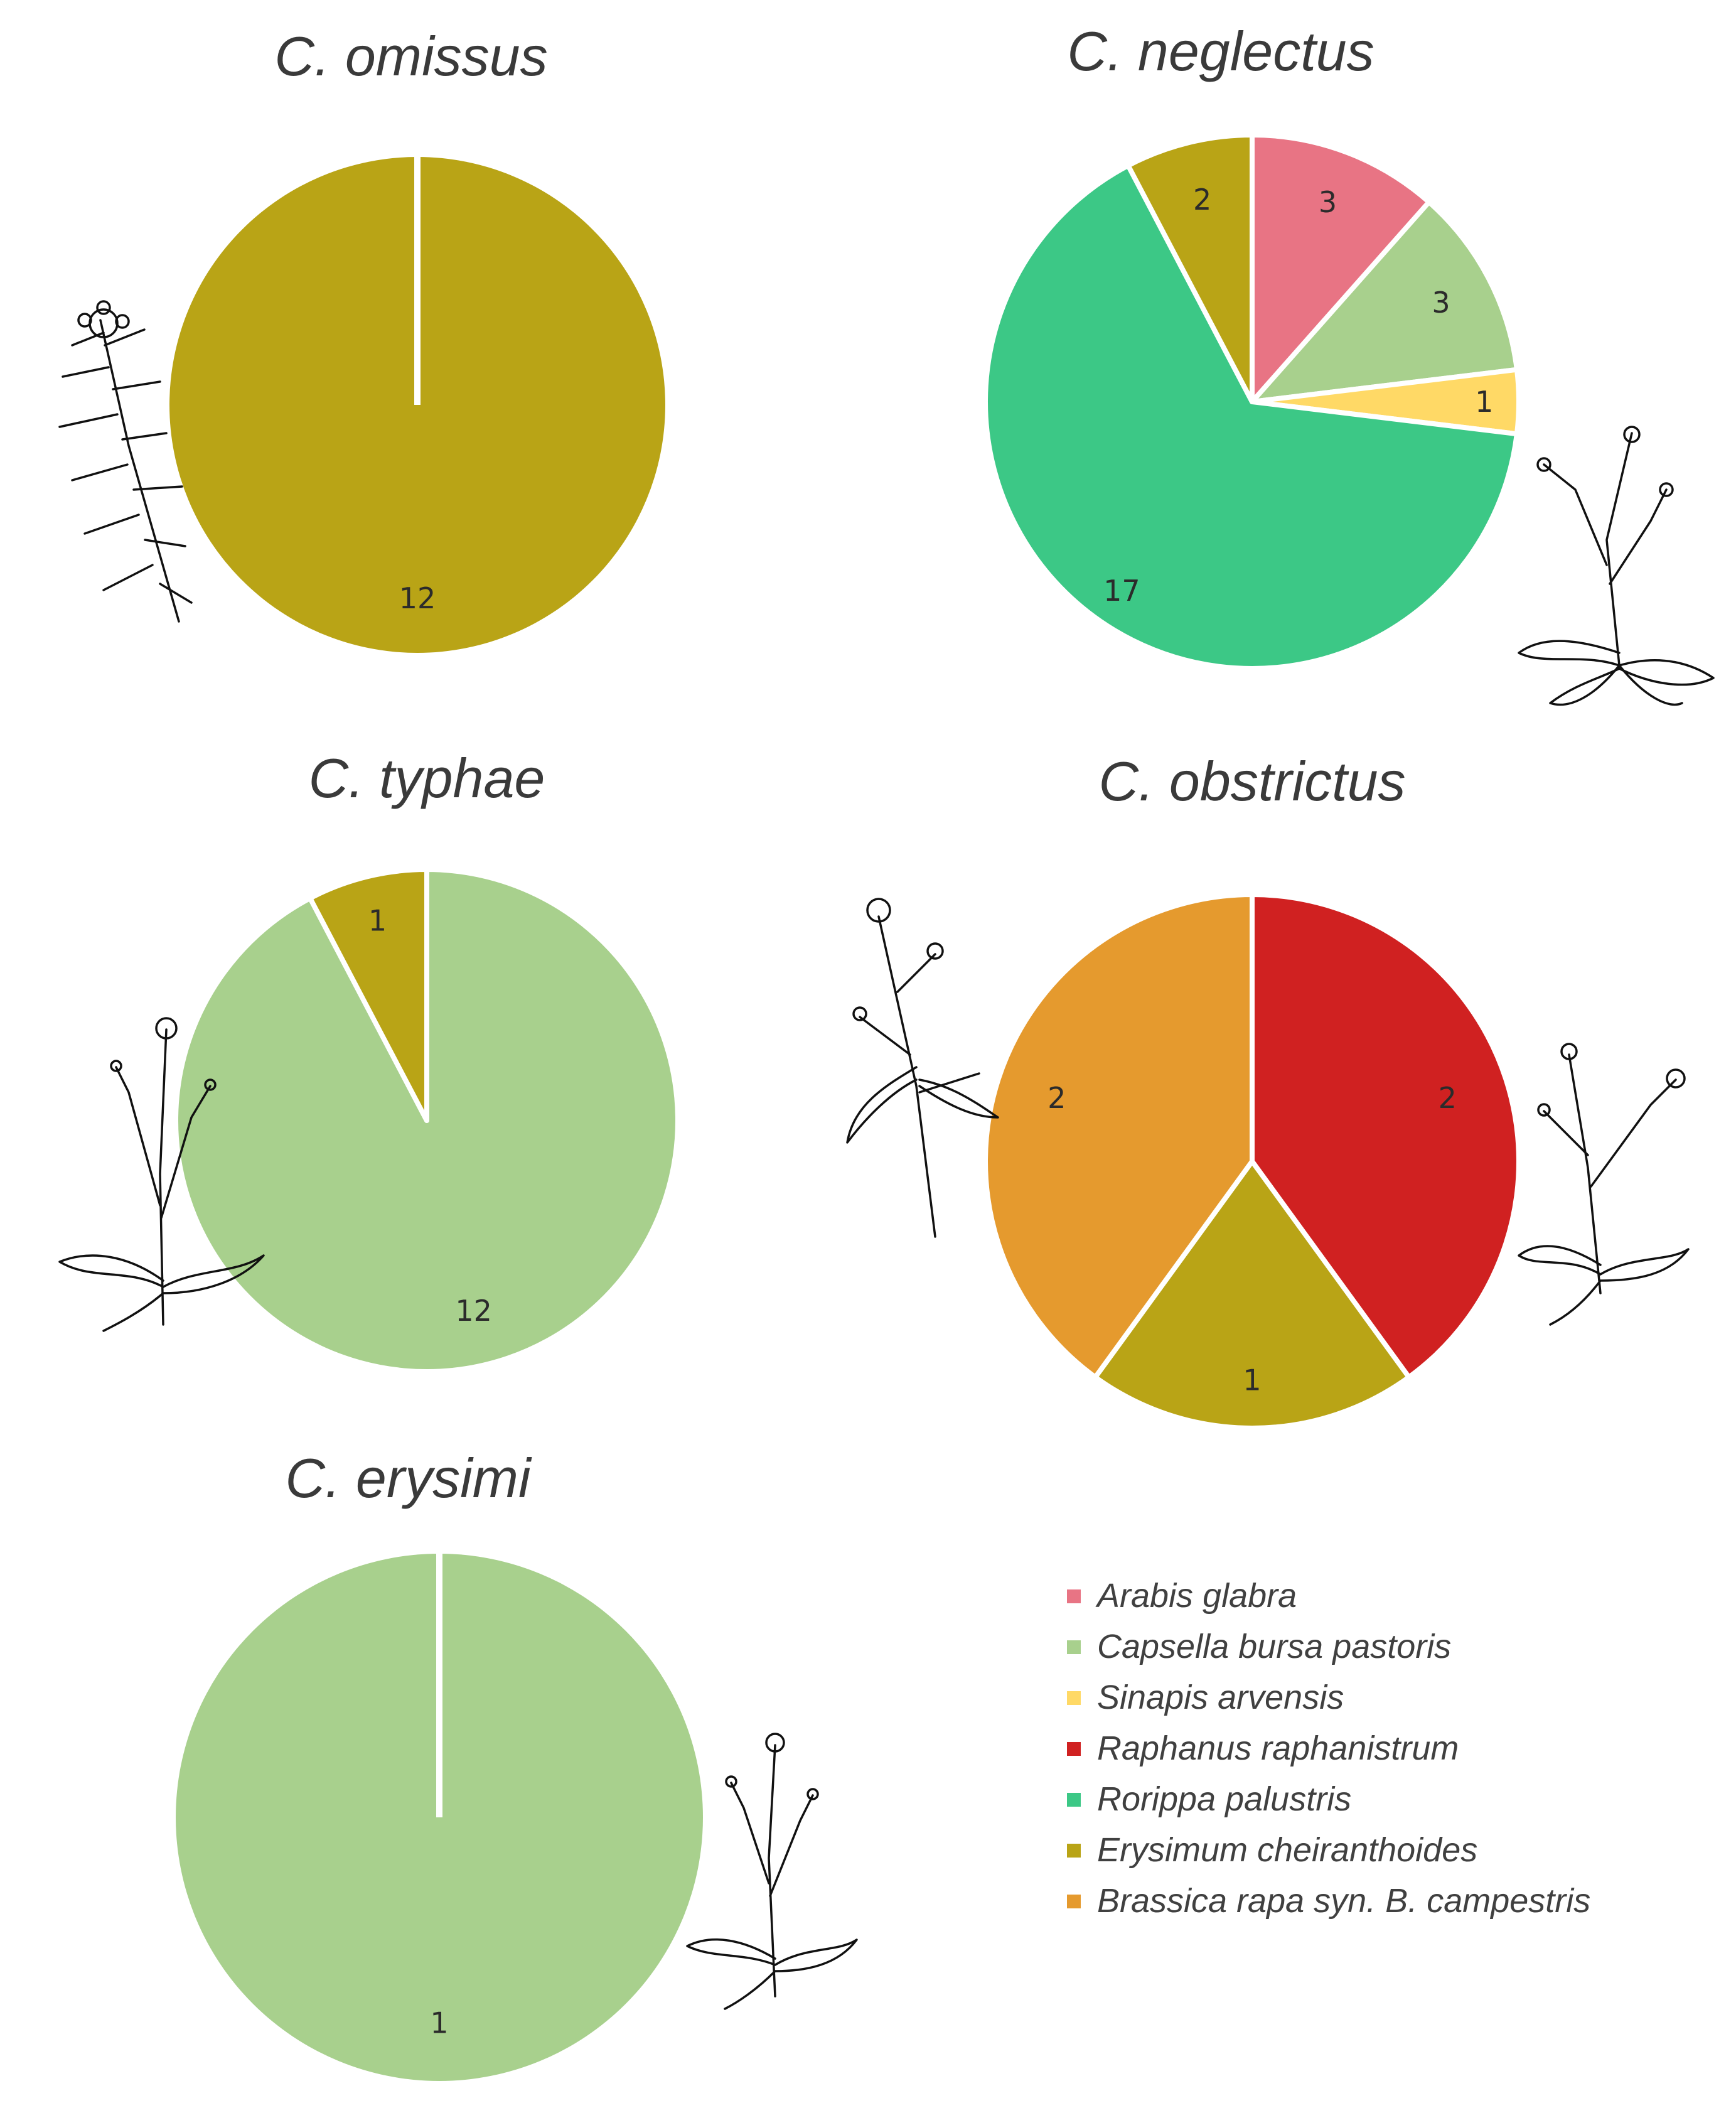 Image resolution: width=1736 pixels, height=2108 pixels. What do you see at coordinates (1287, 1850) in the screenshot?
I see `legend-label: Erysimum cheiranthoides` at bounding box center [1287, 1850].